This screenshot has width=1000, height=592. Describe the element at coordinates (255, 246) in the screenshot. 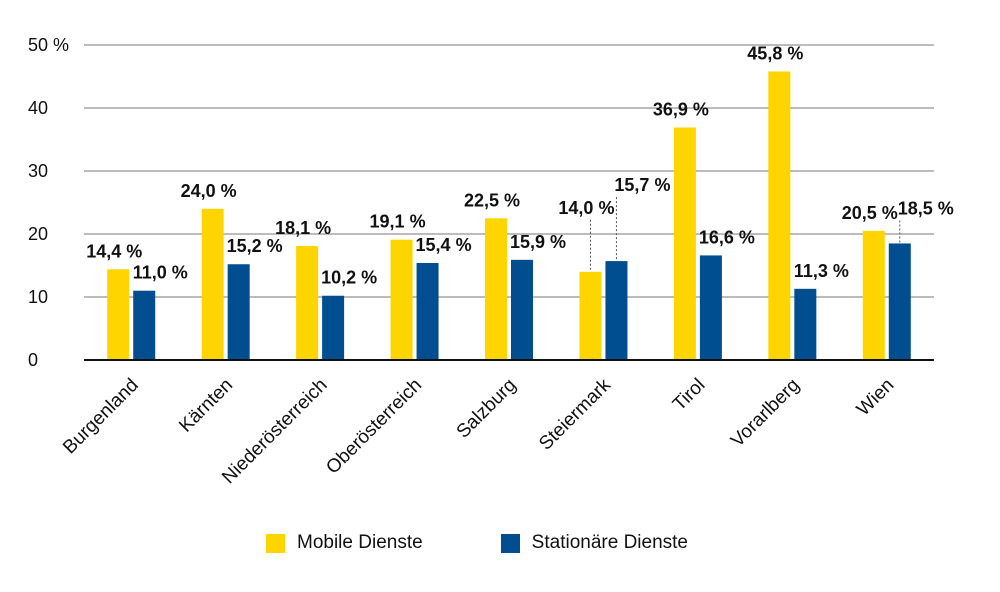

I see `data-label: 15,2 %` at that location.